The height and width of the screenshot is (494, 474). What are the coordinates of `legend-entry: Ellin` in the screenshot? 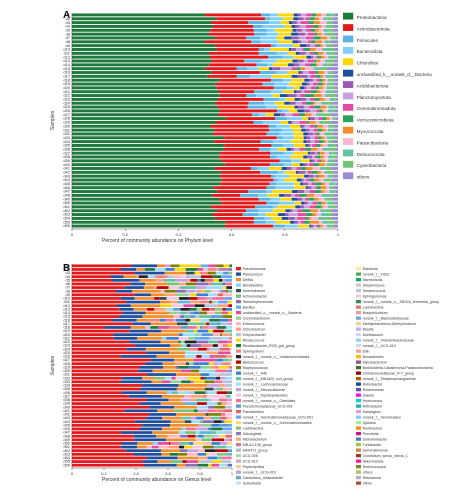 It's located at (366, 352).